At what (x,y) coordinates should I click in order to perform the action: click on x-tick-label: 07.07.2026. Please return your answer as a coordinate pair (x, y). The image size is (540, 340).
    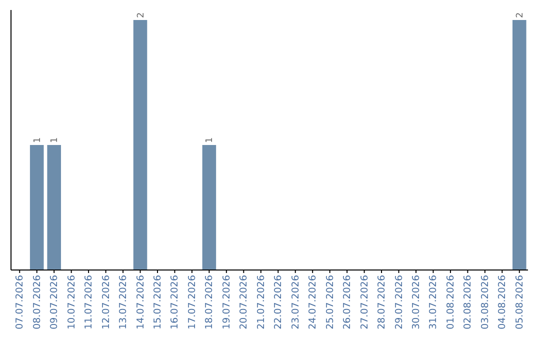
    Looking at the image, I should click on (20, 302).